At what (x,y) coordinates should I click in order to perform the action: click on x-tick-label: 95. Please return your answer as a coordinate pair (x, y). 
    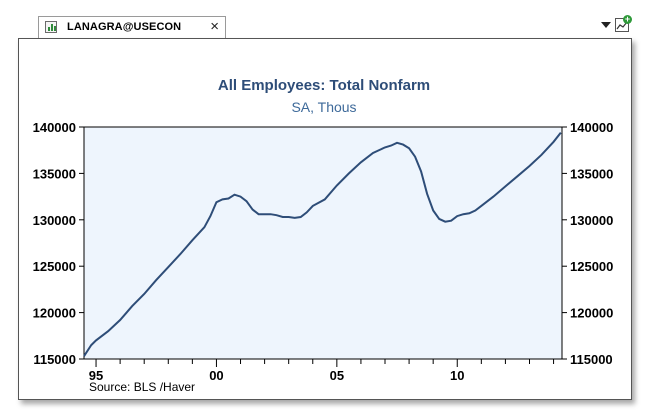
    Looking at the image, I should click on (96, 375).